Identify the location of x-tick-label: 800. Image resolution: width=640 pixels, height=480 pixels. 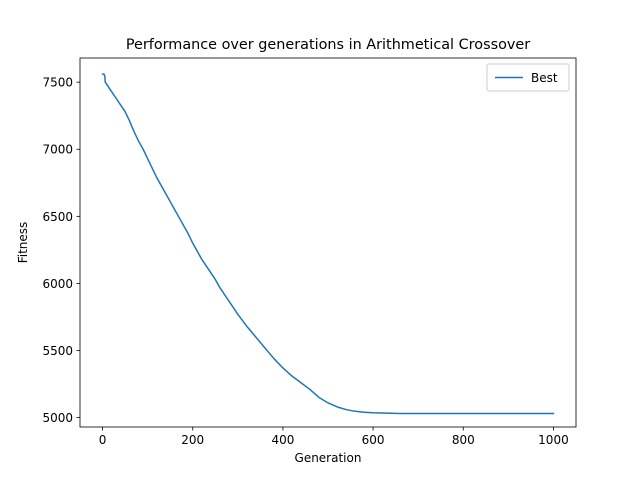
(463, 440).